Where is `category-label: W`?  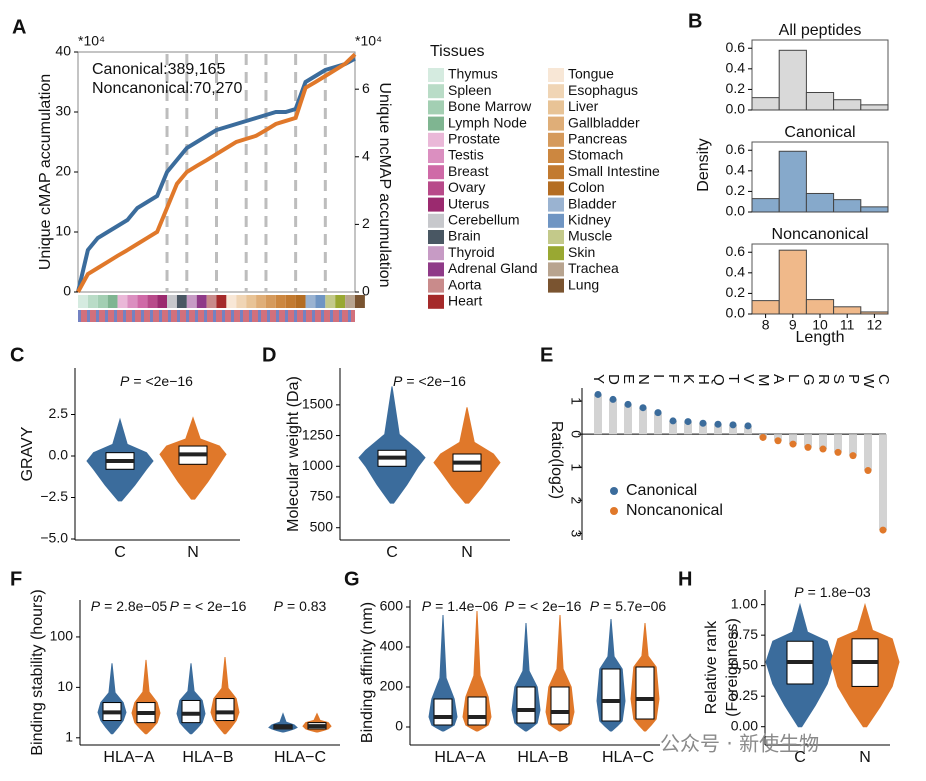 category-label: W is located at coordinates (868, 381).